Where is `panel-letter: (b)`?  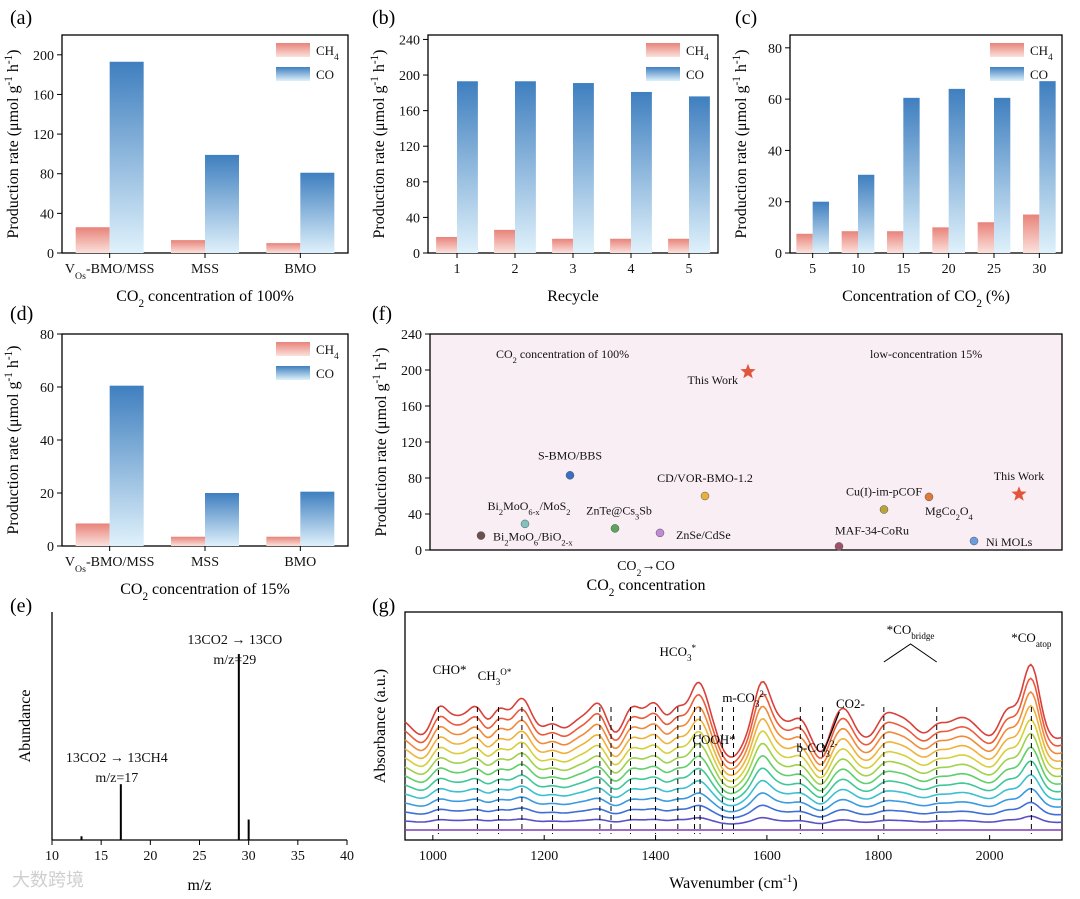
panel-letter: (b) is located at coordinates (383, 18).